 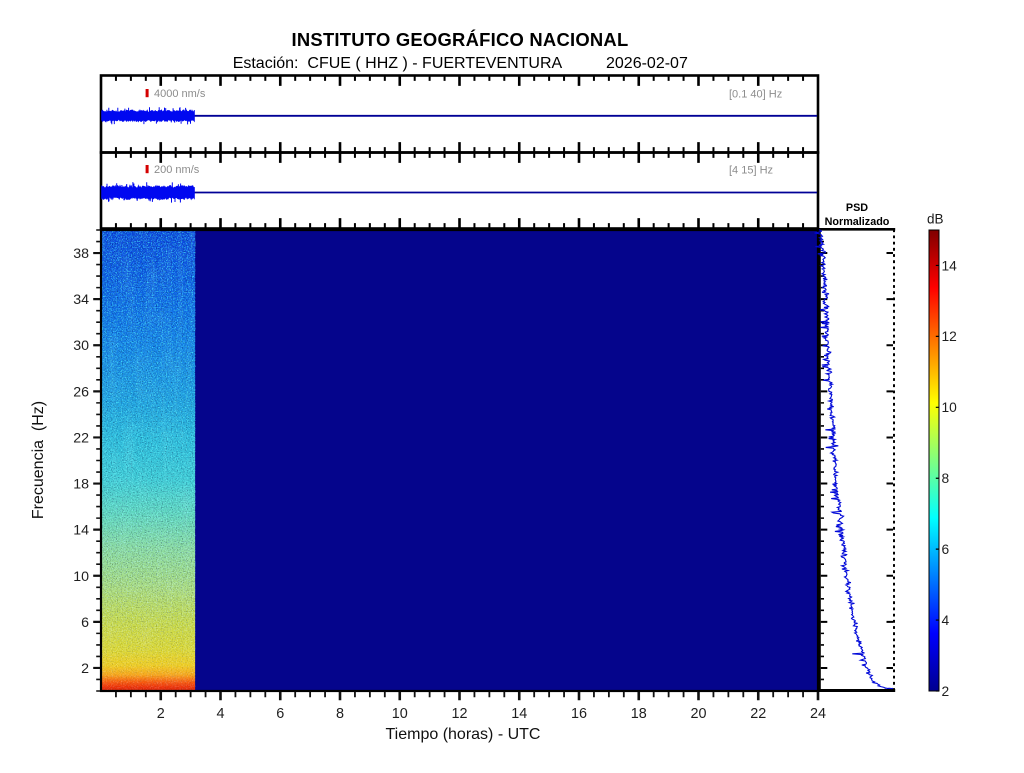 What do you see at coordinates (81, 300) in the screenshot?
I see `svg-text: 34` at bounding box center [81, 300].